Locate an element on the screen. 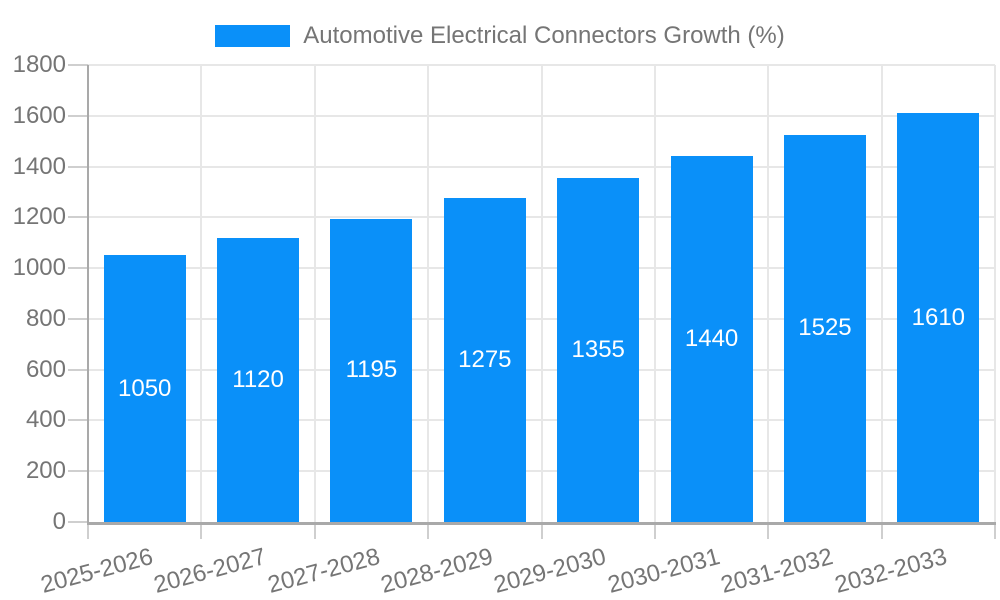 The height and width of the screenshot is (600, 1000). legend-swatch is located at coordinates (253, 36).